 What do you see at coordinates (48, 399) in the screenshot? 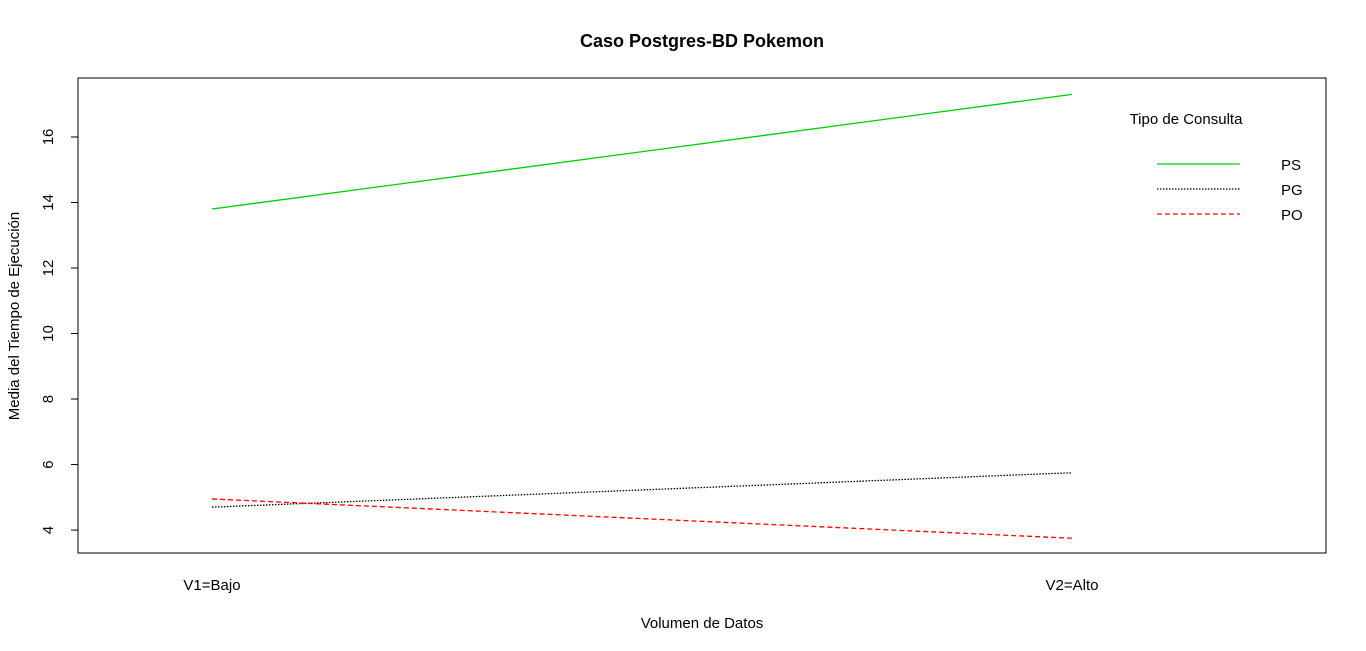
I see `y-tick-label: 8` at bounding box center [48, 399].